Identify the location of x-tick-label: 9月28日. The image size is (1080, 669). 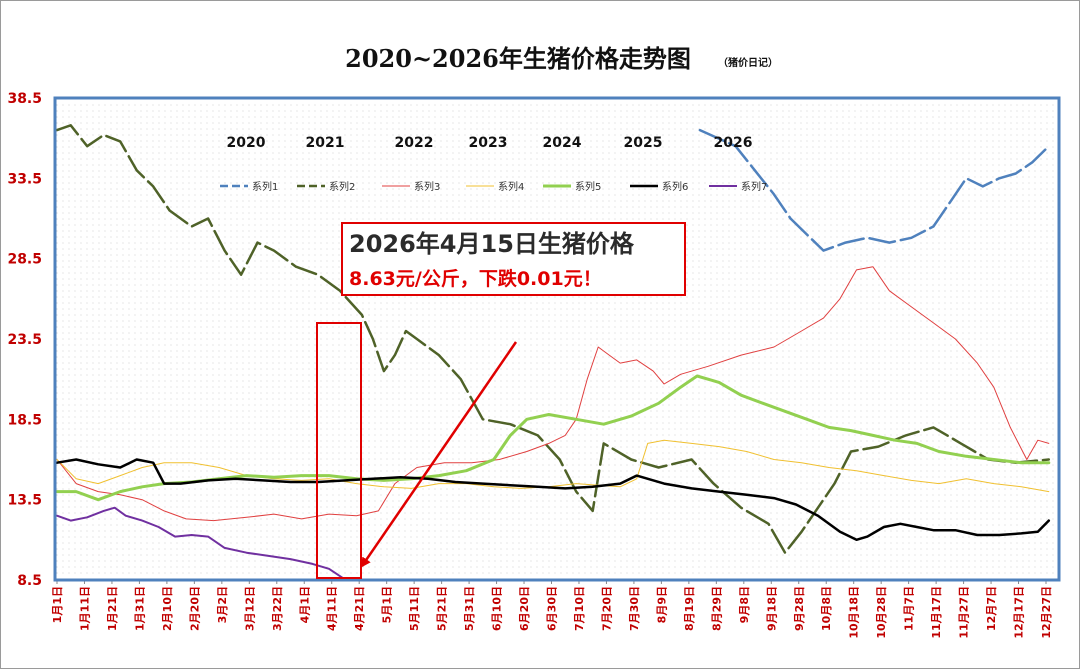
(799, 608).